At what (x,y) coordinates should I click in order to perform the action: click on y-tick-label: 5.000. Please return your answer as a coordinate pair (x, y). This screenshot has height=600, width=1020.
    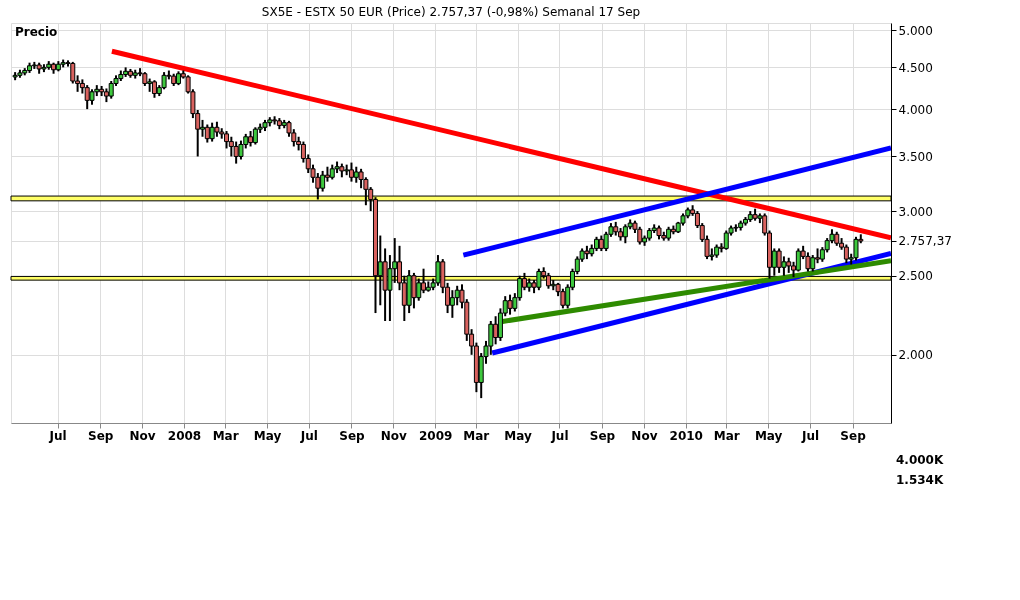
    Looking at the image, I should click on (915, 30).